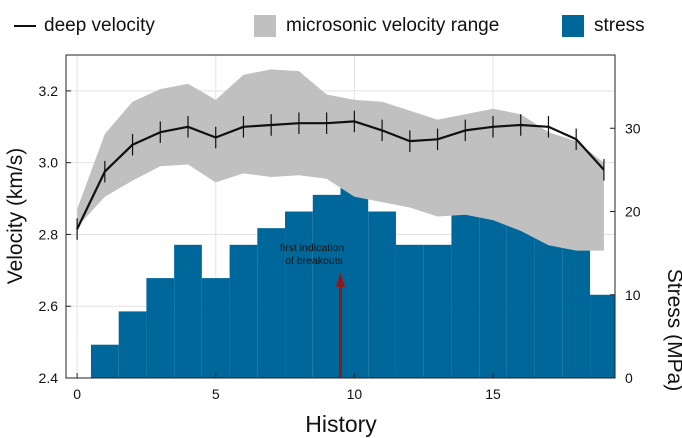 This screenshot has height=438, width=682. Describe the element at coordinates (672, 330) in the screenshot. I see `y2-axis-title: Stress (MPa)` at that location.